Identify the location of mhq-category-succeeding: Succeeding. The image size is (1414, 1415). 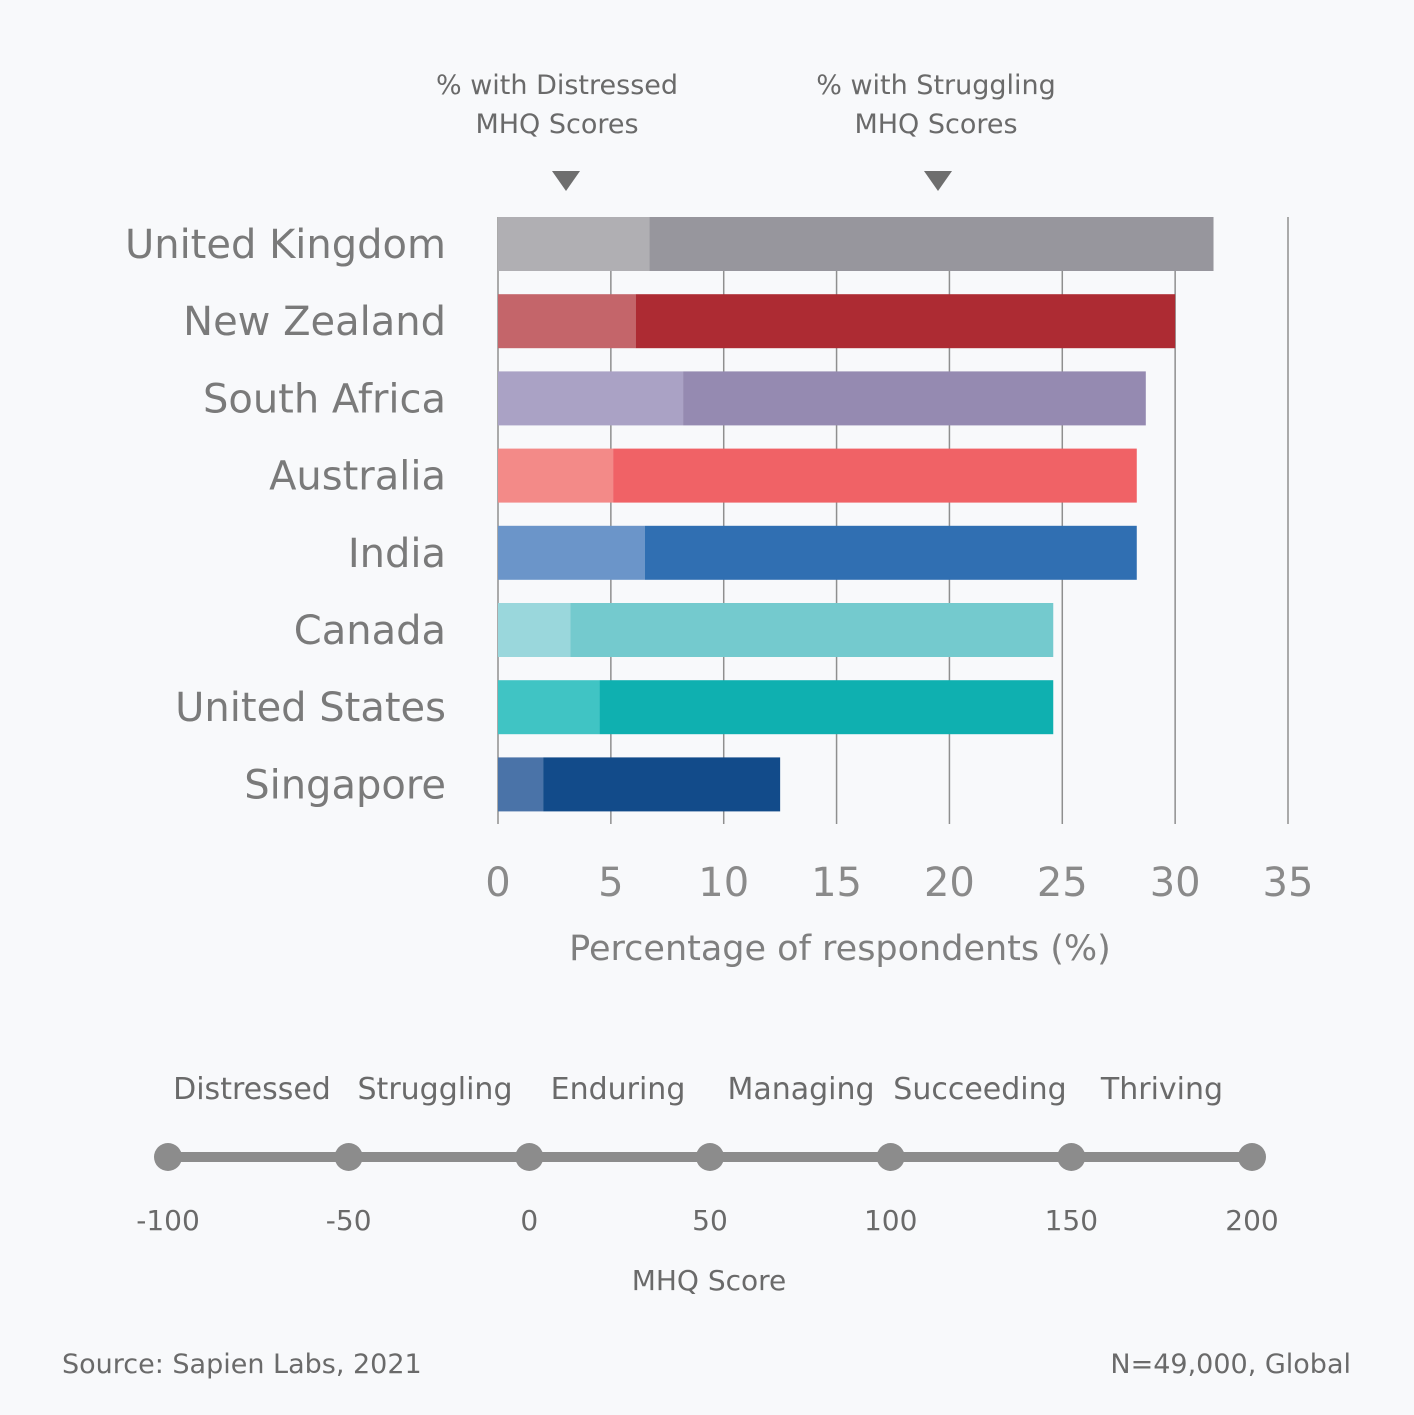
(979, 1089).